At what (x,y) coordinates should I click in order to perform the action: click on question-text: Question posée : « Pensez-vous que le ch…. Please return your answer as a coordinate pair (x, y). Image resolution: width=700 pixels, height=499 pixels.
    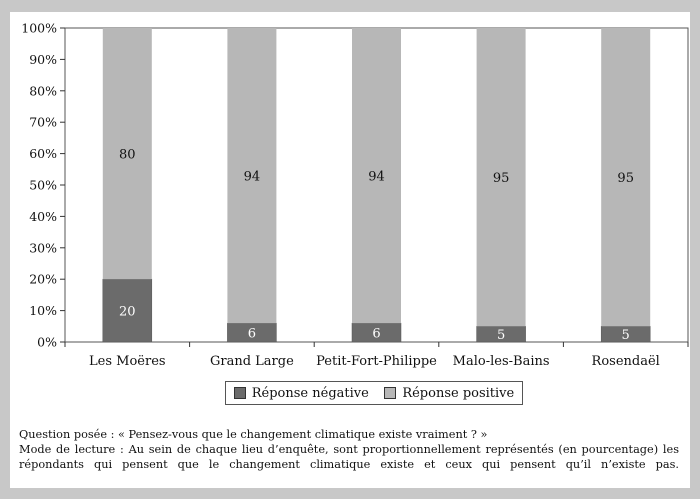
    Looking at the image, I should click on (253, 434).